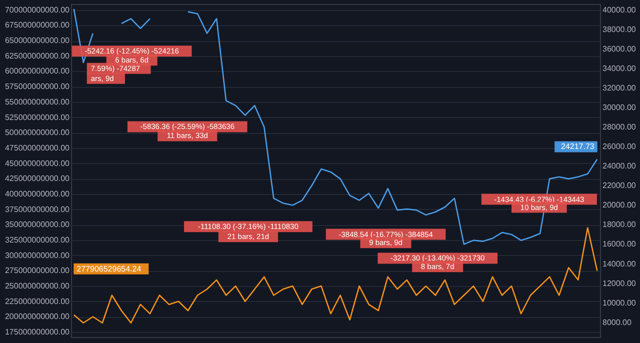 The image size is (640, 343). Describe the element at coordinates (619, 107) in the screenshot. I see `y2-tick-label: 30000.00` at that location.